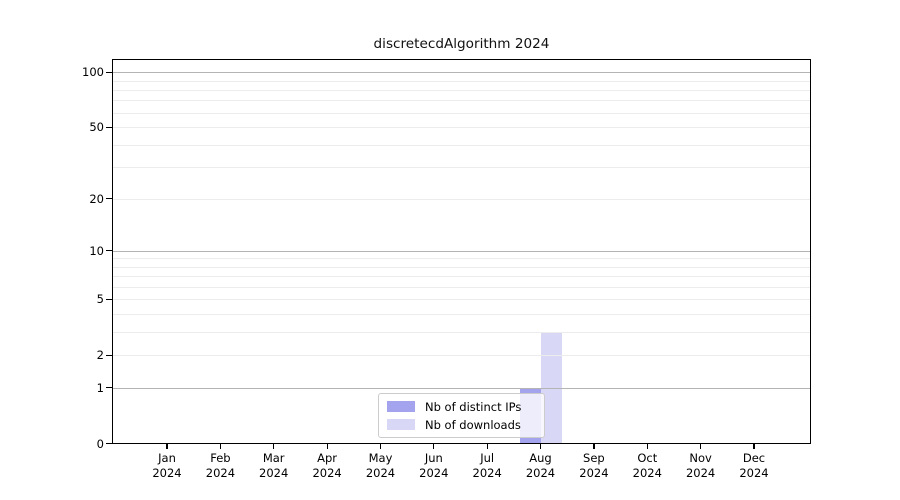 This screenshot has width=900, height=500. Describe the element at coordinates (380, 465) in the screenshot. I see `x-tick-label: May 2024` at that location.